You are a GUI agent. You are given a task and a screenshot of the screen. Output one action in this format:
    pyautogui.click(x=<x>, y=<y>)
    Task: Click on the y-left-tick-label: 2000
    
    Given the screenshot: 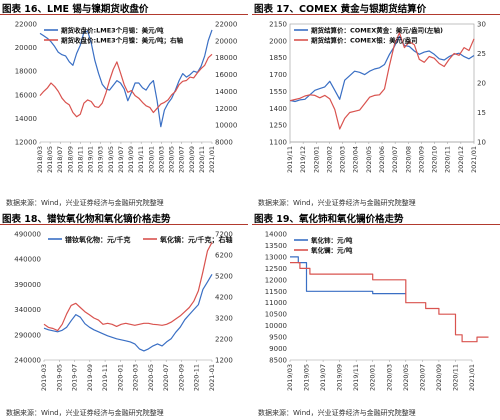 What is the action you would take?
    pyautogui.click(x=278, y=41)
    